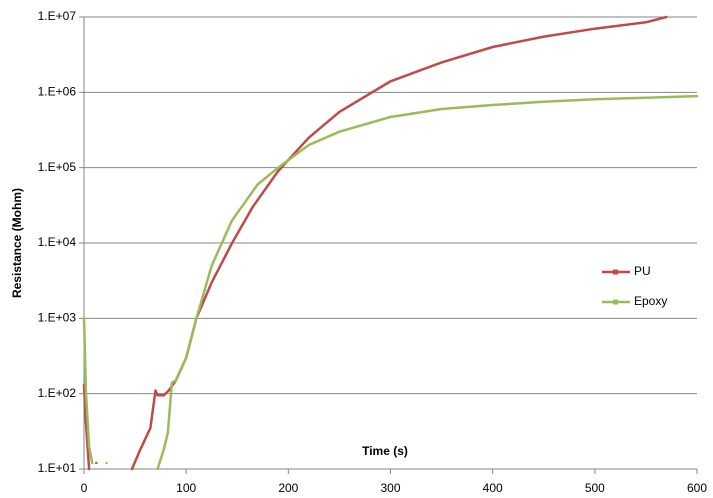 The image size is (713, 498). What do you see at coordinates (288, 488) in the screenshot?
I see `x-tick-label: 200` at bounding box center [288, 488].